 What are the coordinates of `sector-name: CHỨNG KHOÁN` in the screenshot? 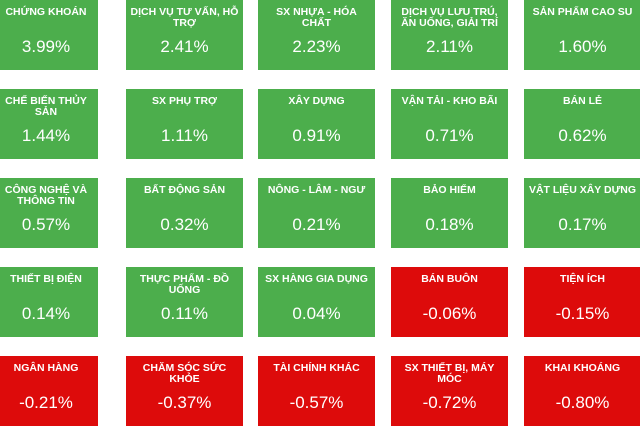 It's located at (46, 12).